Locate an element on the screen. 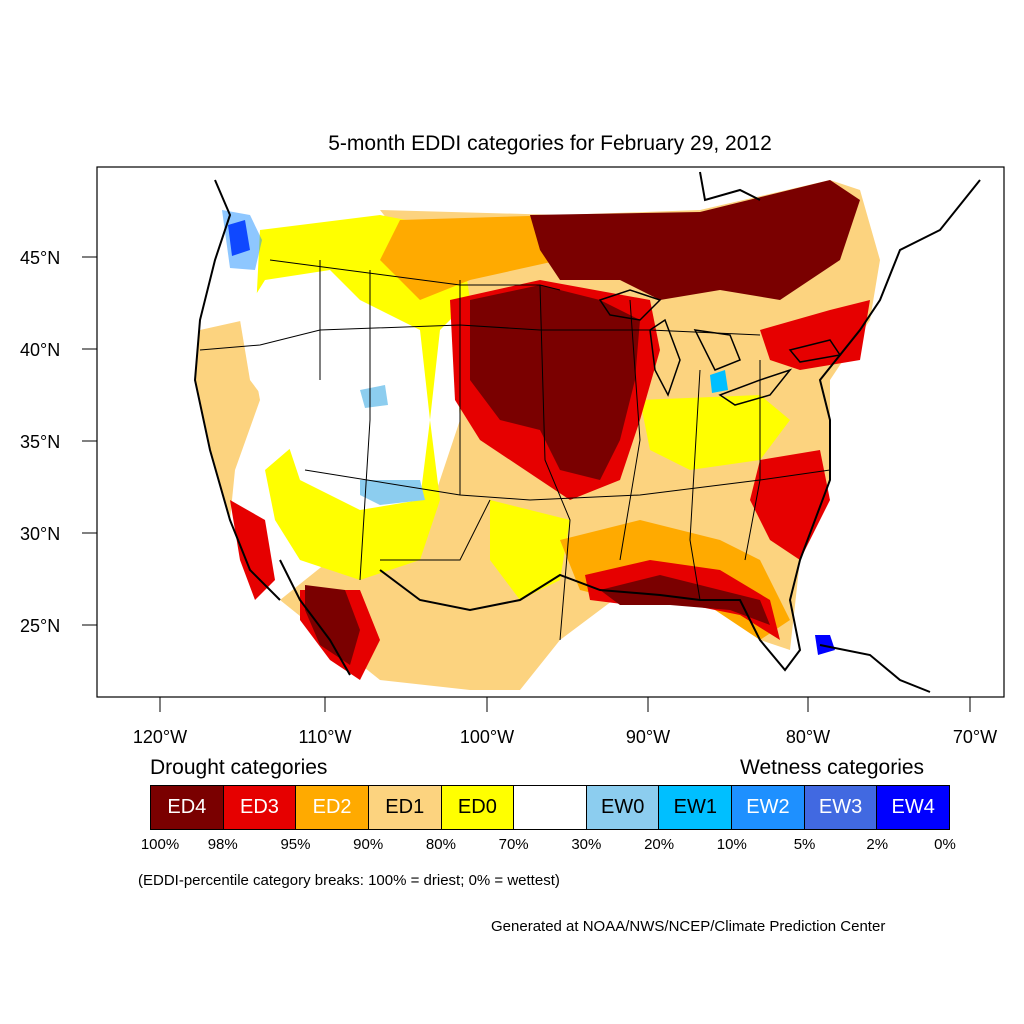  lat-label-40: 40°N is located at coordinates (40, 350).